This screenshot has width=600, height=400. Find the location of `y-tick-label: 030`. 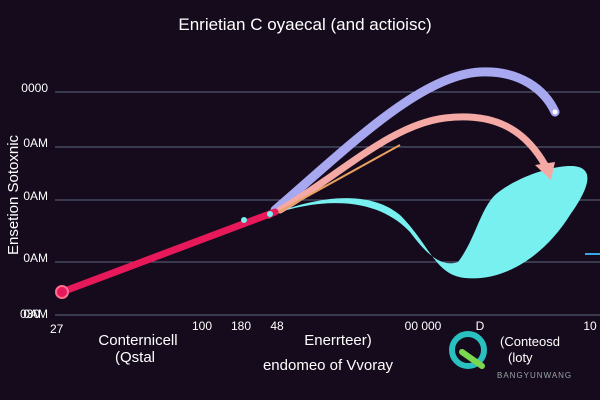

y-tick-label: 030 is located at coordinates (30, 314).